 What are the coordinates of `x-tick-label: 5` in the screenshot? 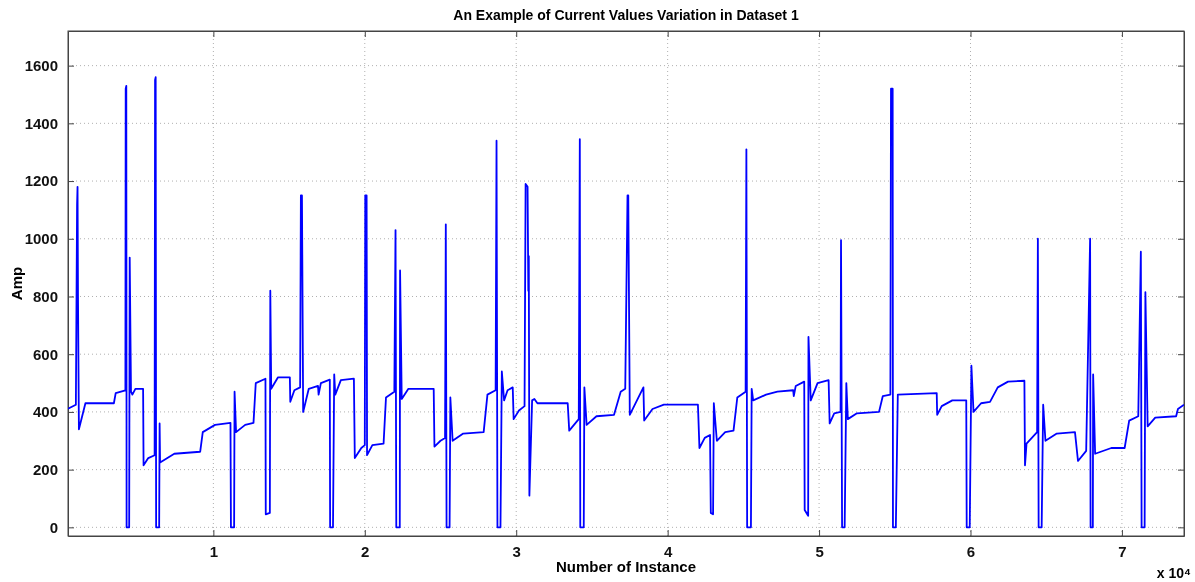 It's located at (819, 551).